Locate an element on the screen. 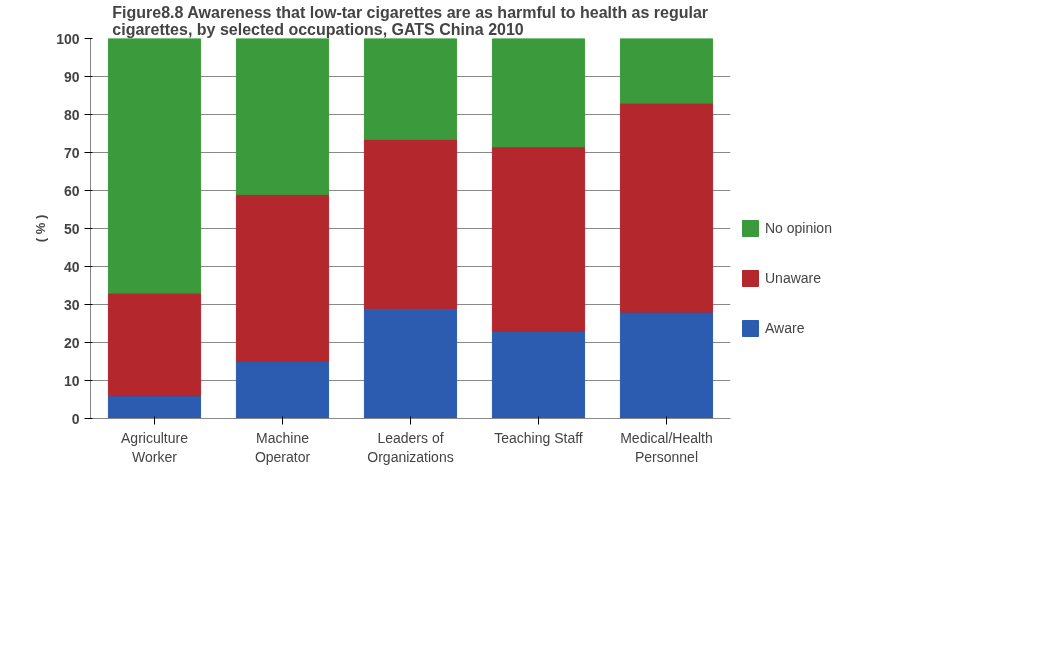 The image size is (1057, 657). y-tick-label: 90 is located at coordinates (71, 76).